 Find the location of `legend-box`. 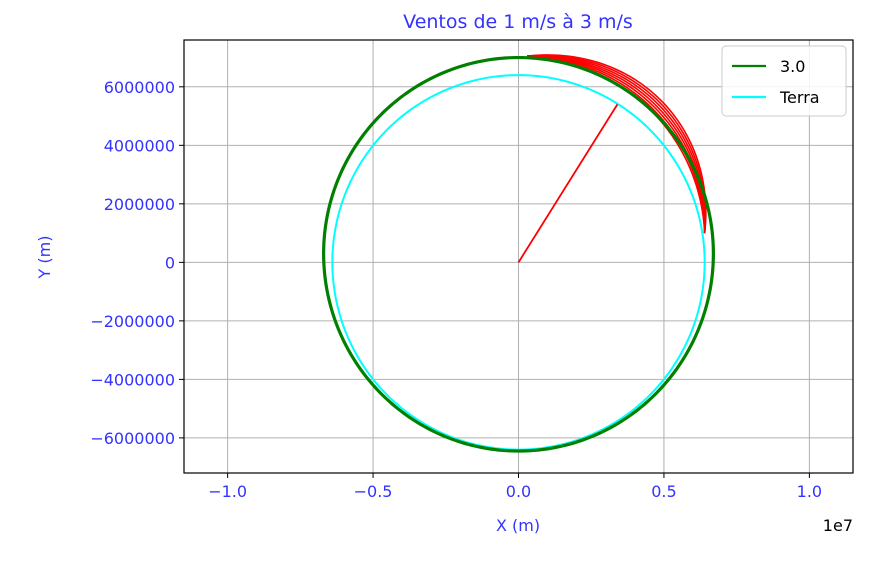

legend-box is located at coordinates (784, 81).